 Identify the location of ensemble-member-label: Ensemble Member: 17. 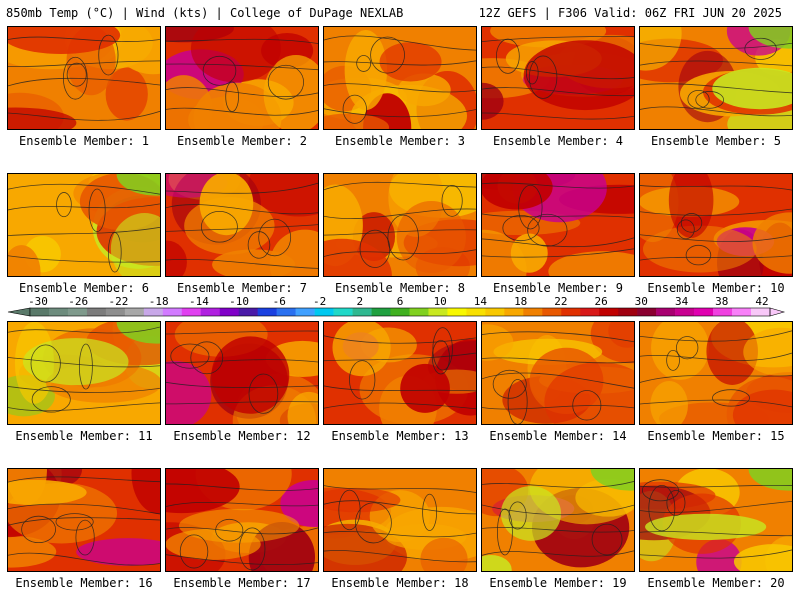
(242, 583).